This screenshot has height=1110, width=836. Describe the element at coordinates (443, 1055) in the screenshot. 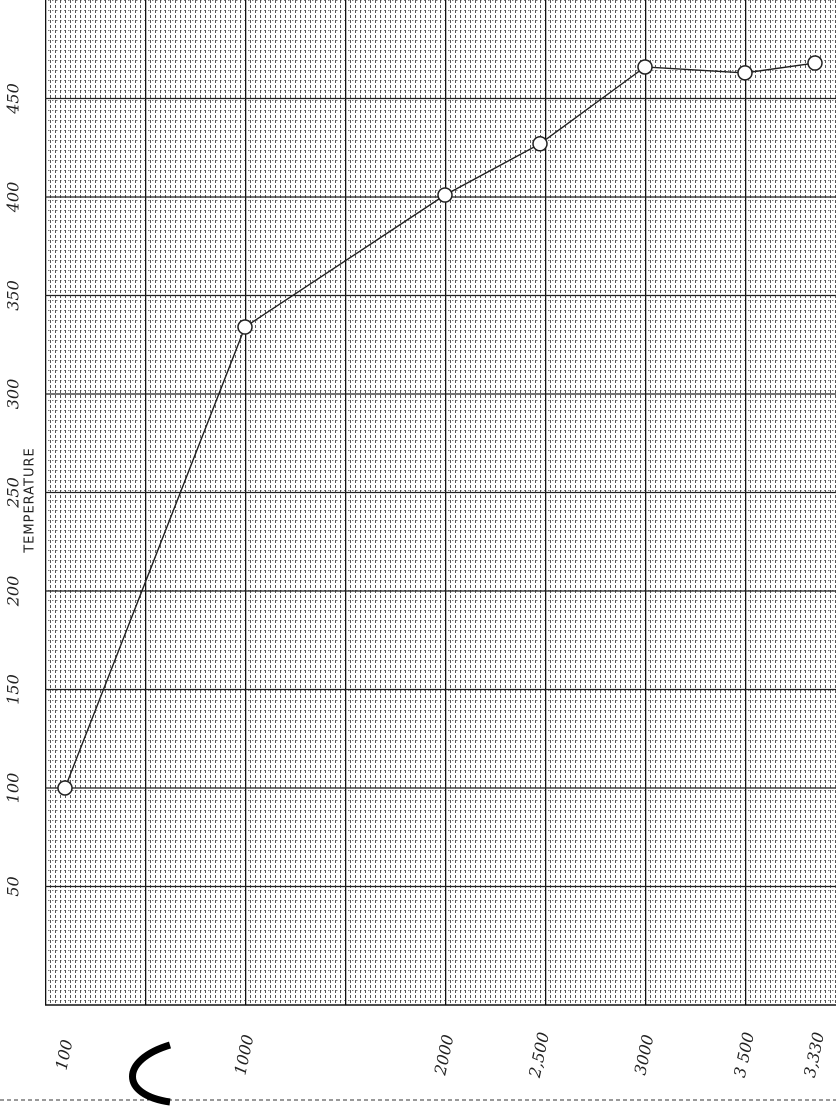

I see `x-tick-label: 2000` at that location.